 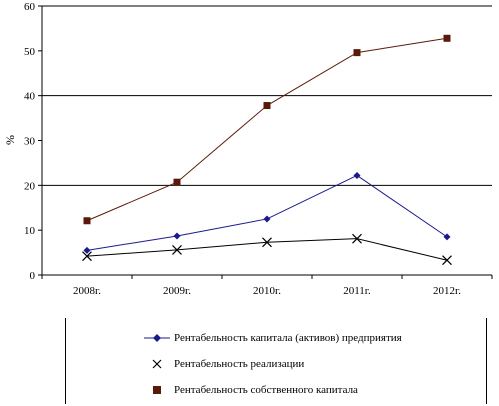 I want to click on legend-item-equity-return: Рентабельность собственного капитала, so click(x=251, y=390).